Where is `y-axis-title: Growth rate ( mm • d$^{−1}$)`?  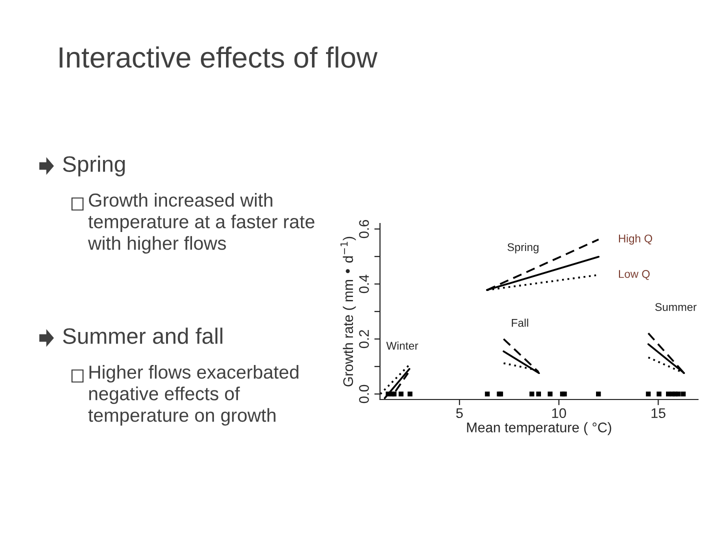
y-axis-title: Growth rate ( mm • d$^{−1}$) is located at coordinates (348, 311).